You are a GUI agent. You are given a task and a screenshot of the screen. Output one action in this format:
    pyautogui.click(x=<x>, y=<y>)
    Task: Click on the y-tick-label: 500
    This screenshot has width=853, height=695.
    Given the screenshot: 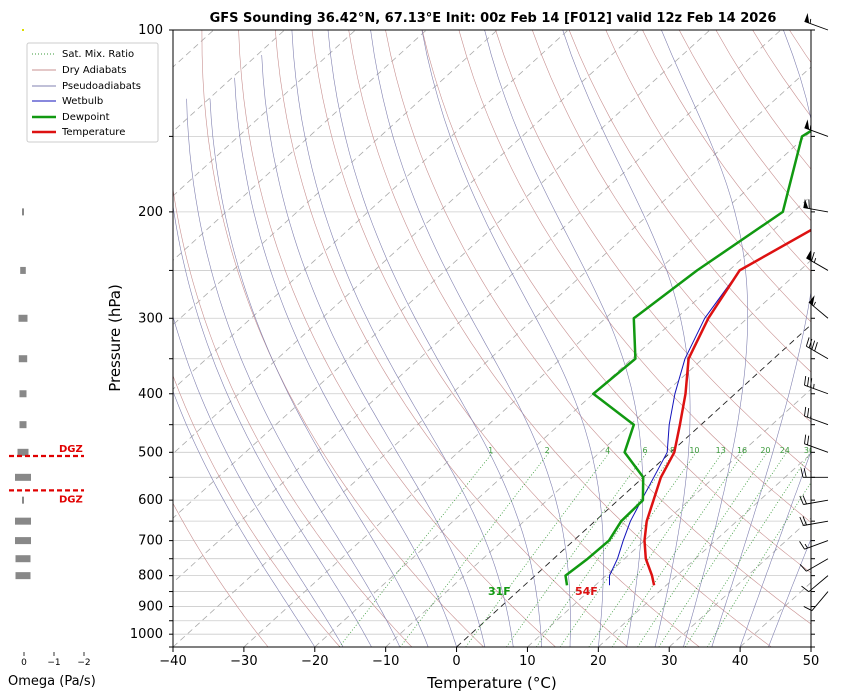 What is the action you would take?
    pyautogui.click(x=150, y=452)
    